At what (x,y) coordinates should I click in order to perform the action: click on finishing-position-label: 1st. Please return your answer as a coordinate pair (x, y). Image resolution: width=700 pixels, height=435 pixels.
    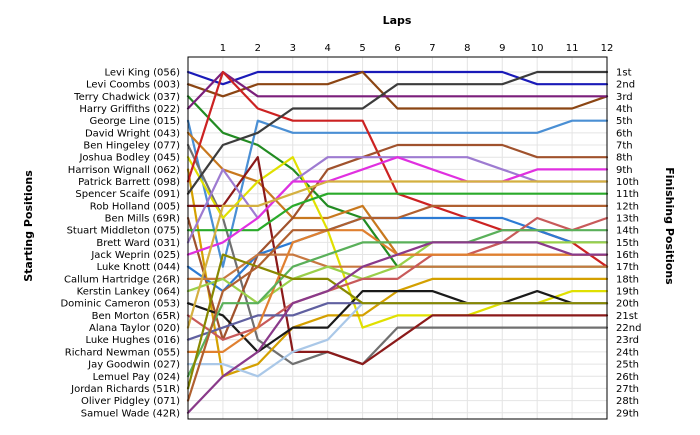
    Looking at the image, I should click on (624, 73).